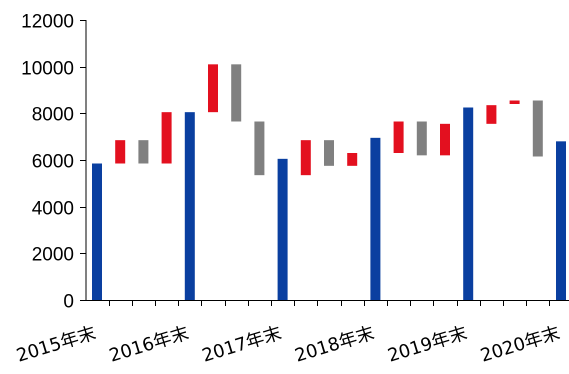 This screenshot has width=569, height=374. Describe the element at coordinates (427, 345) in the screenshot. I see `x-tick-label: 2019年末` at that location.